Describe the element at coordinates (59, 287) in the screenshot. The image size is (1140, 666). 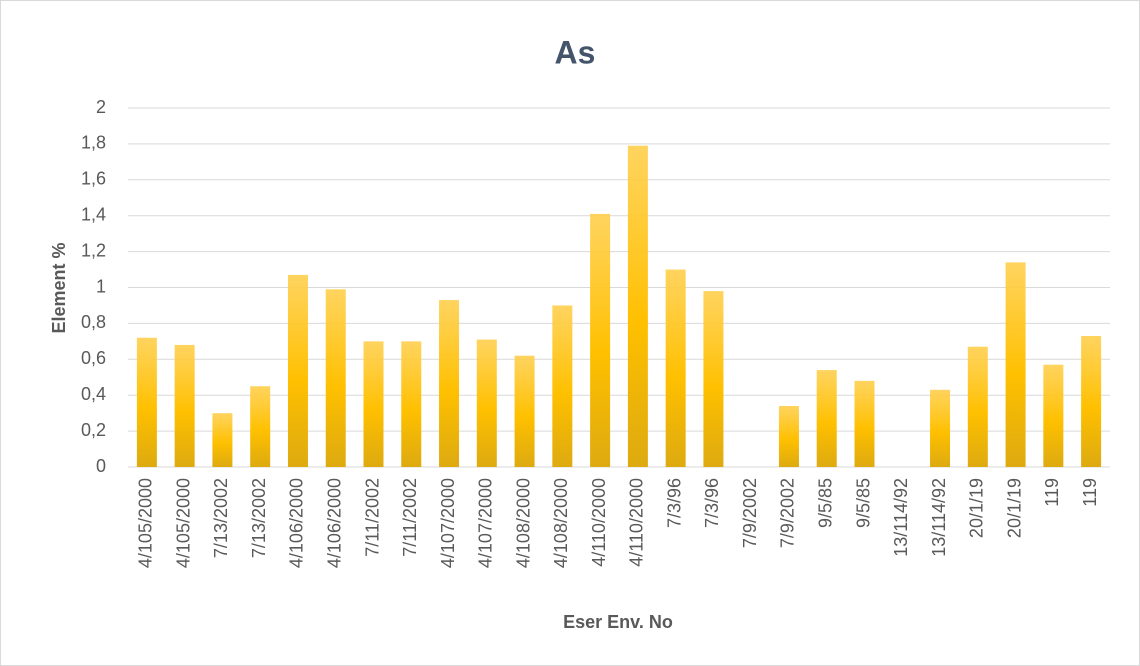
I see `y-axis-title: Element %` at that location.